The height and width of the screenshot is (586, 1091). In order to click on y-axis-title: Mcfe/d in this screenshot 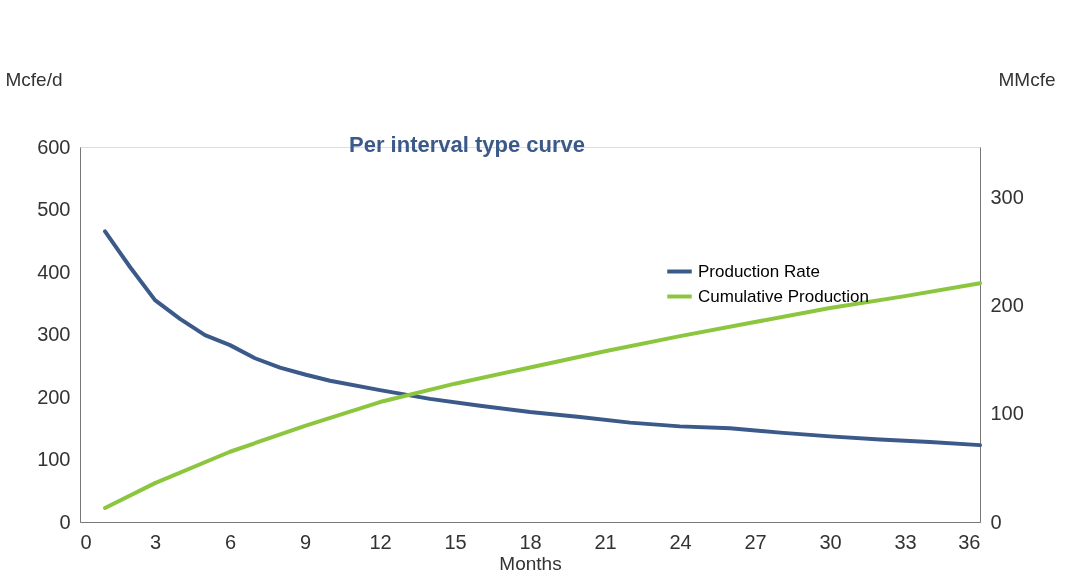, I will do `click(34, 79)`.